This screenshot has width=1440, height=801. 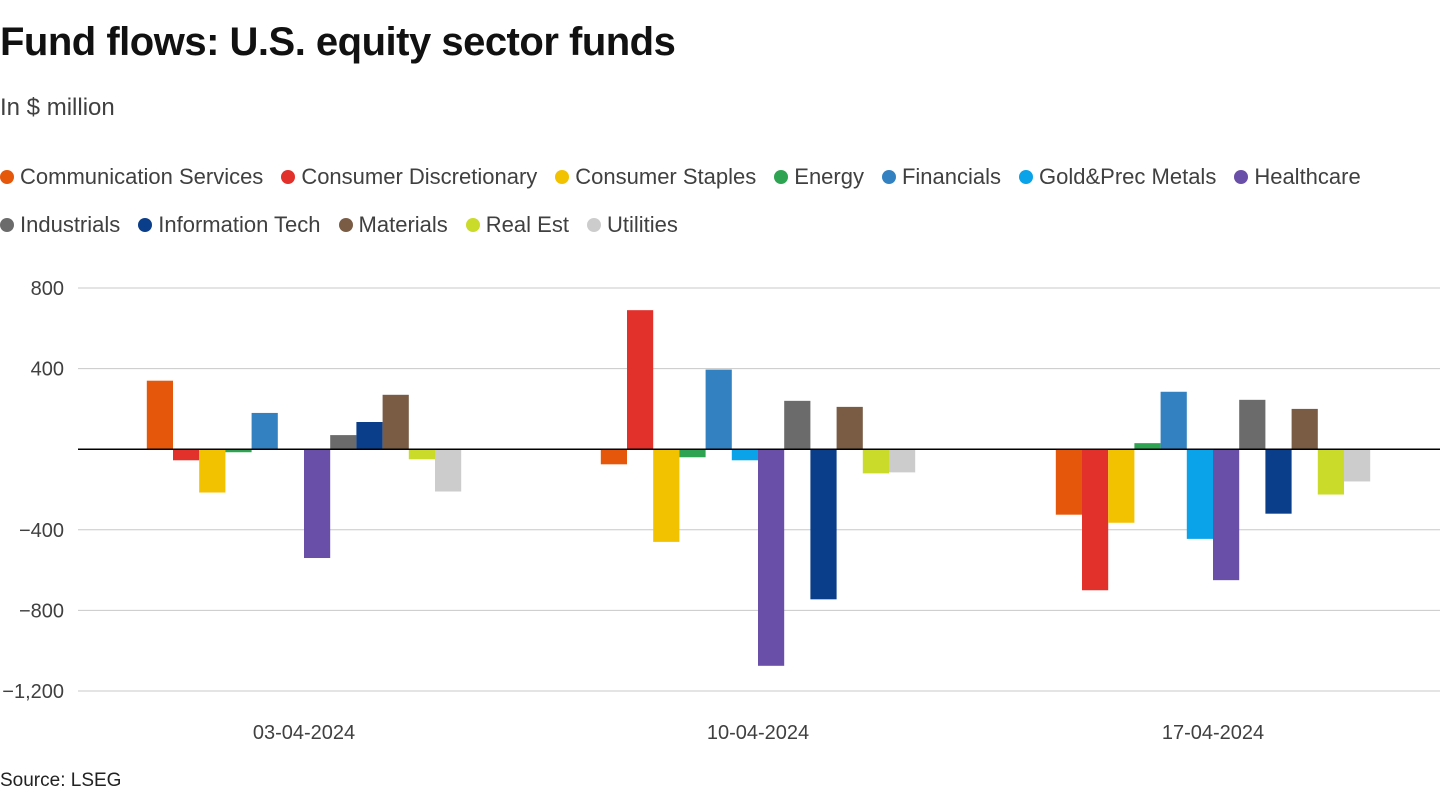 I want to click on legend-item: Utilities, so click(x=632, y=225).